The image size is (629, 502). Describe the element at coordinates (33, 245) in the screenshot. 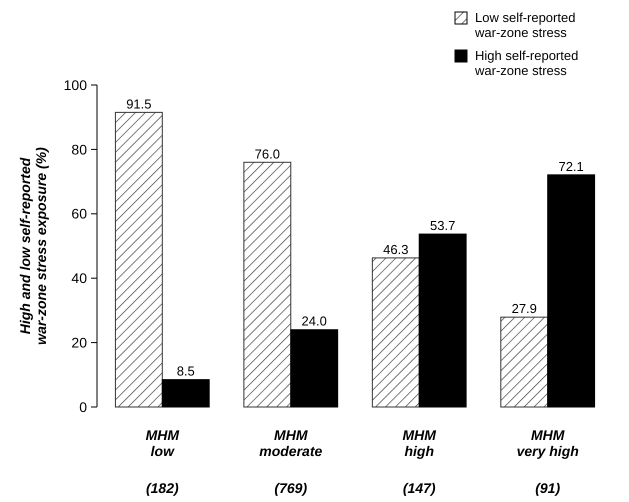

I see `y-axis-title: High and low self-reported war-zone stress exposure (%)` at that location.